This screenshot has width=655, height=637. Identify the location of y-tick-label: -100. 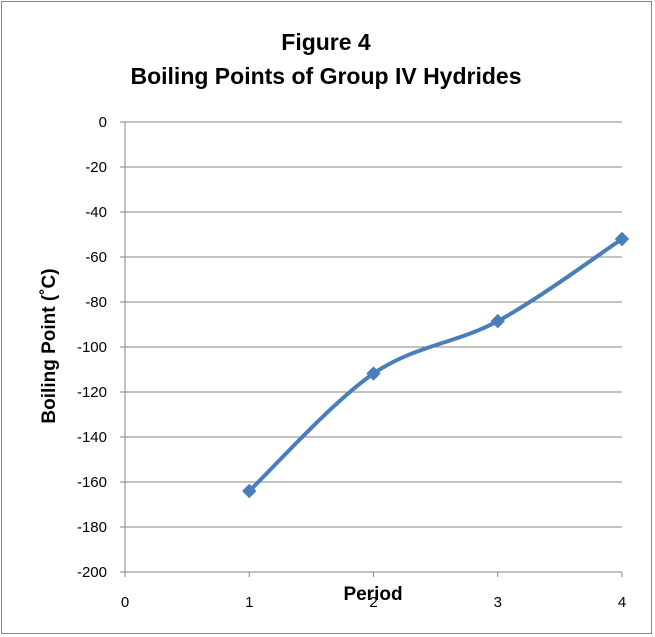
(92, 347).